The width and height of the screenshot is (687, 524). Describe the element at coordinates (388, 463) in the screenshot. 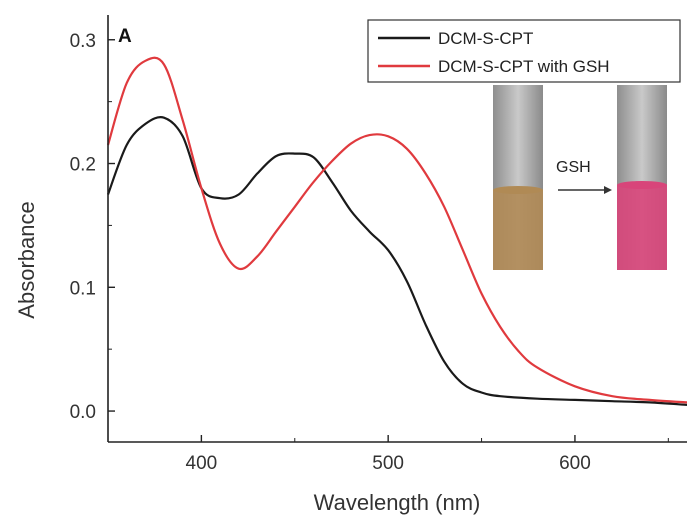

I see `x-tick-label: 500` at that location.